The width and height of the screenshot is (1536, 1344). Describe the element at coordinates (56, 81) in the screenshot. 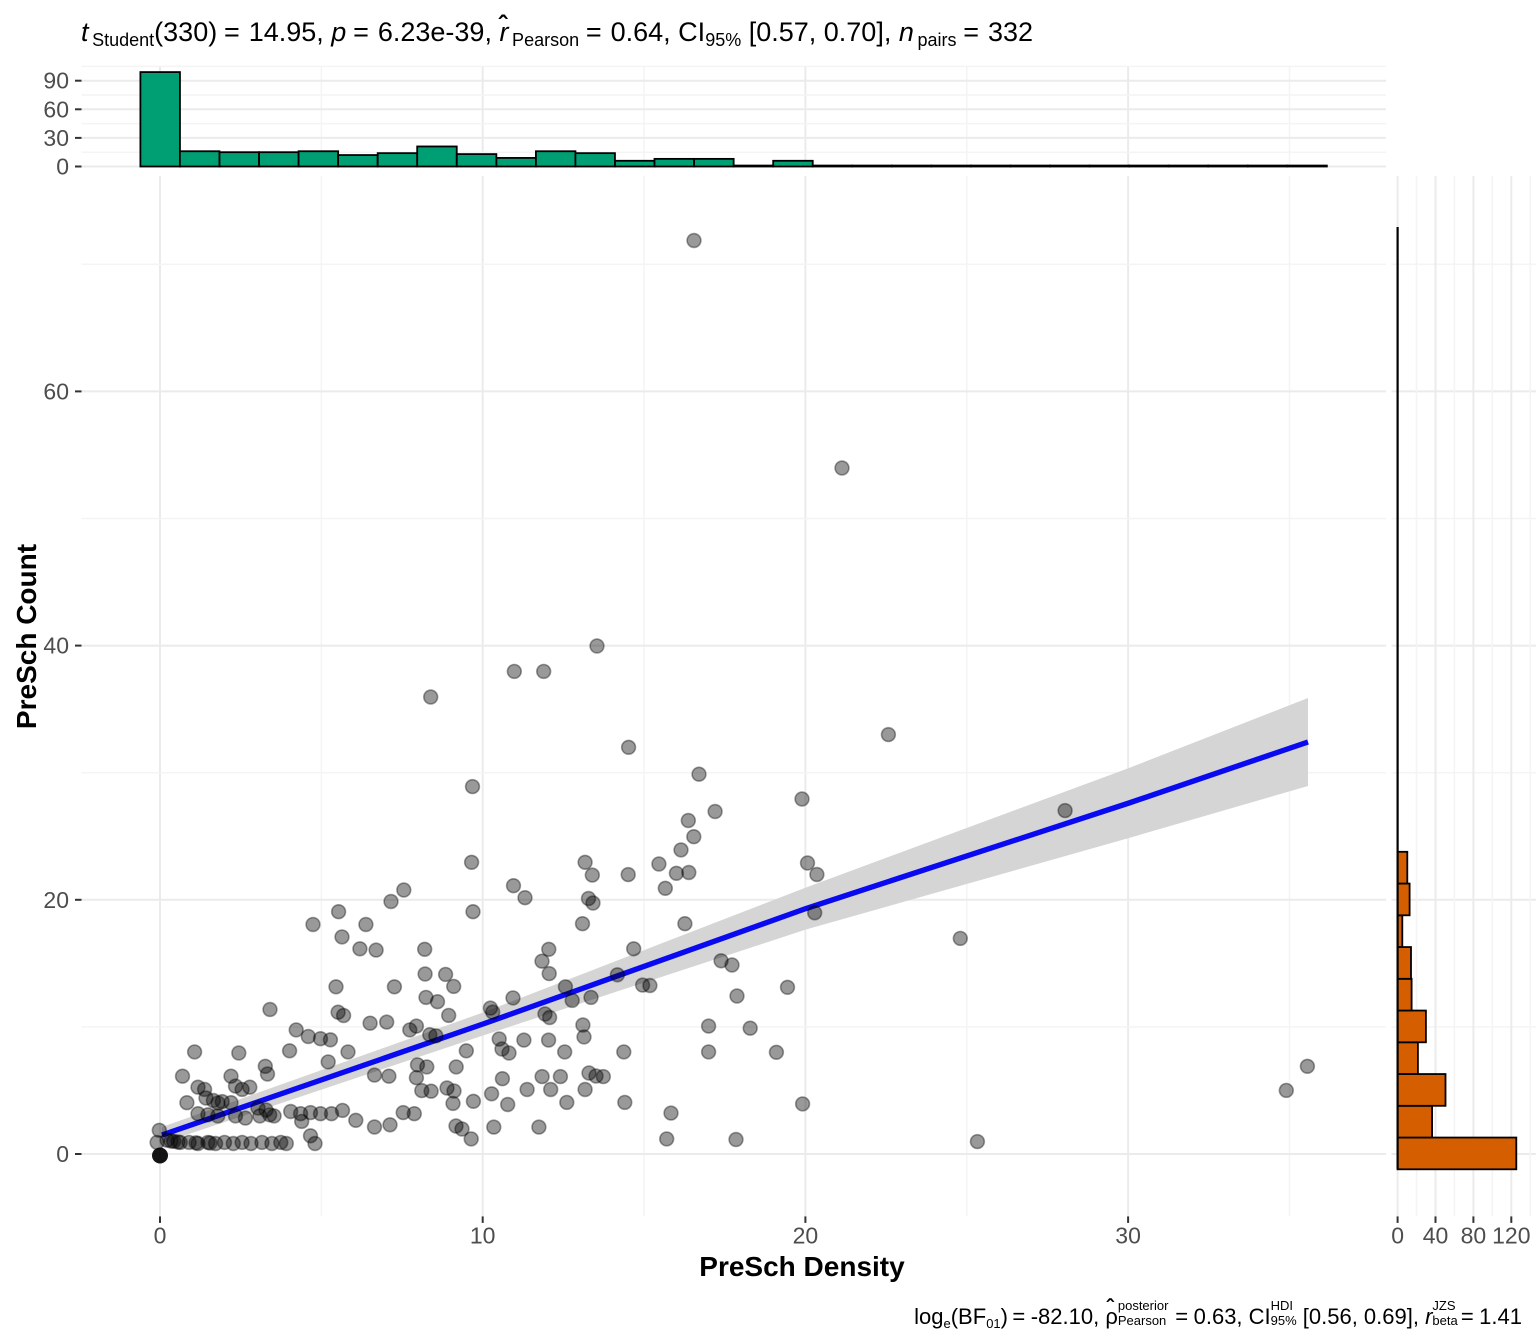

I see `svg-text: 90` at that location.